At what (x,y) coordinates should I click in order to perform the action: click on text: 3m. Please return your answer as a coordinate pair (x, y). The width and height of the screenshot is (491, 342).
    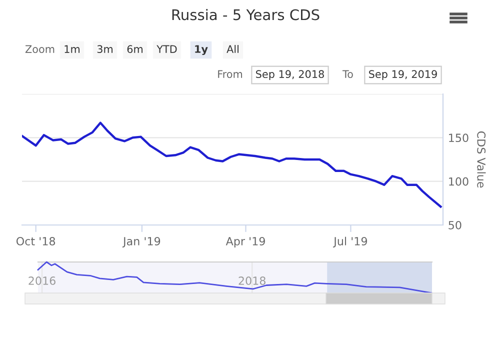
    Looking at the image, I should click on (105, 49).